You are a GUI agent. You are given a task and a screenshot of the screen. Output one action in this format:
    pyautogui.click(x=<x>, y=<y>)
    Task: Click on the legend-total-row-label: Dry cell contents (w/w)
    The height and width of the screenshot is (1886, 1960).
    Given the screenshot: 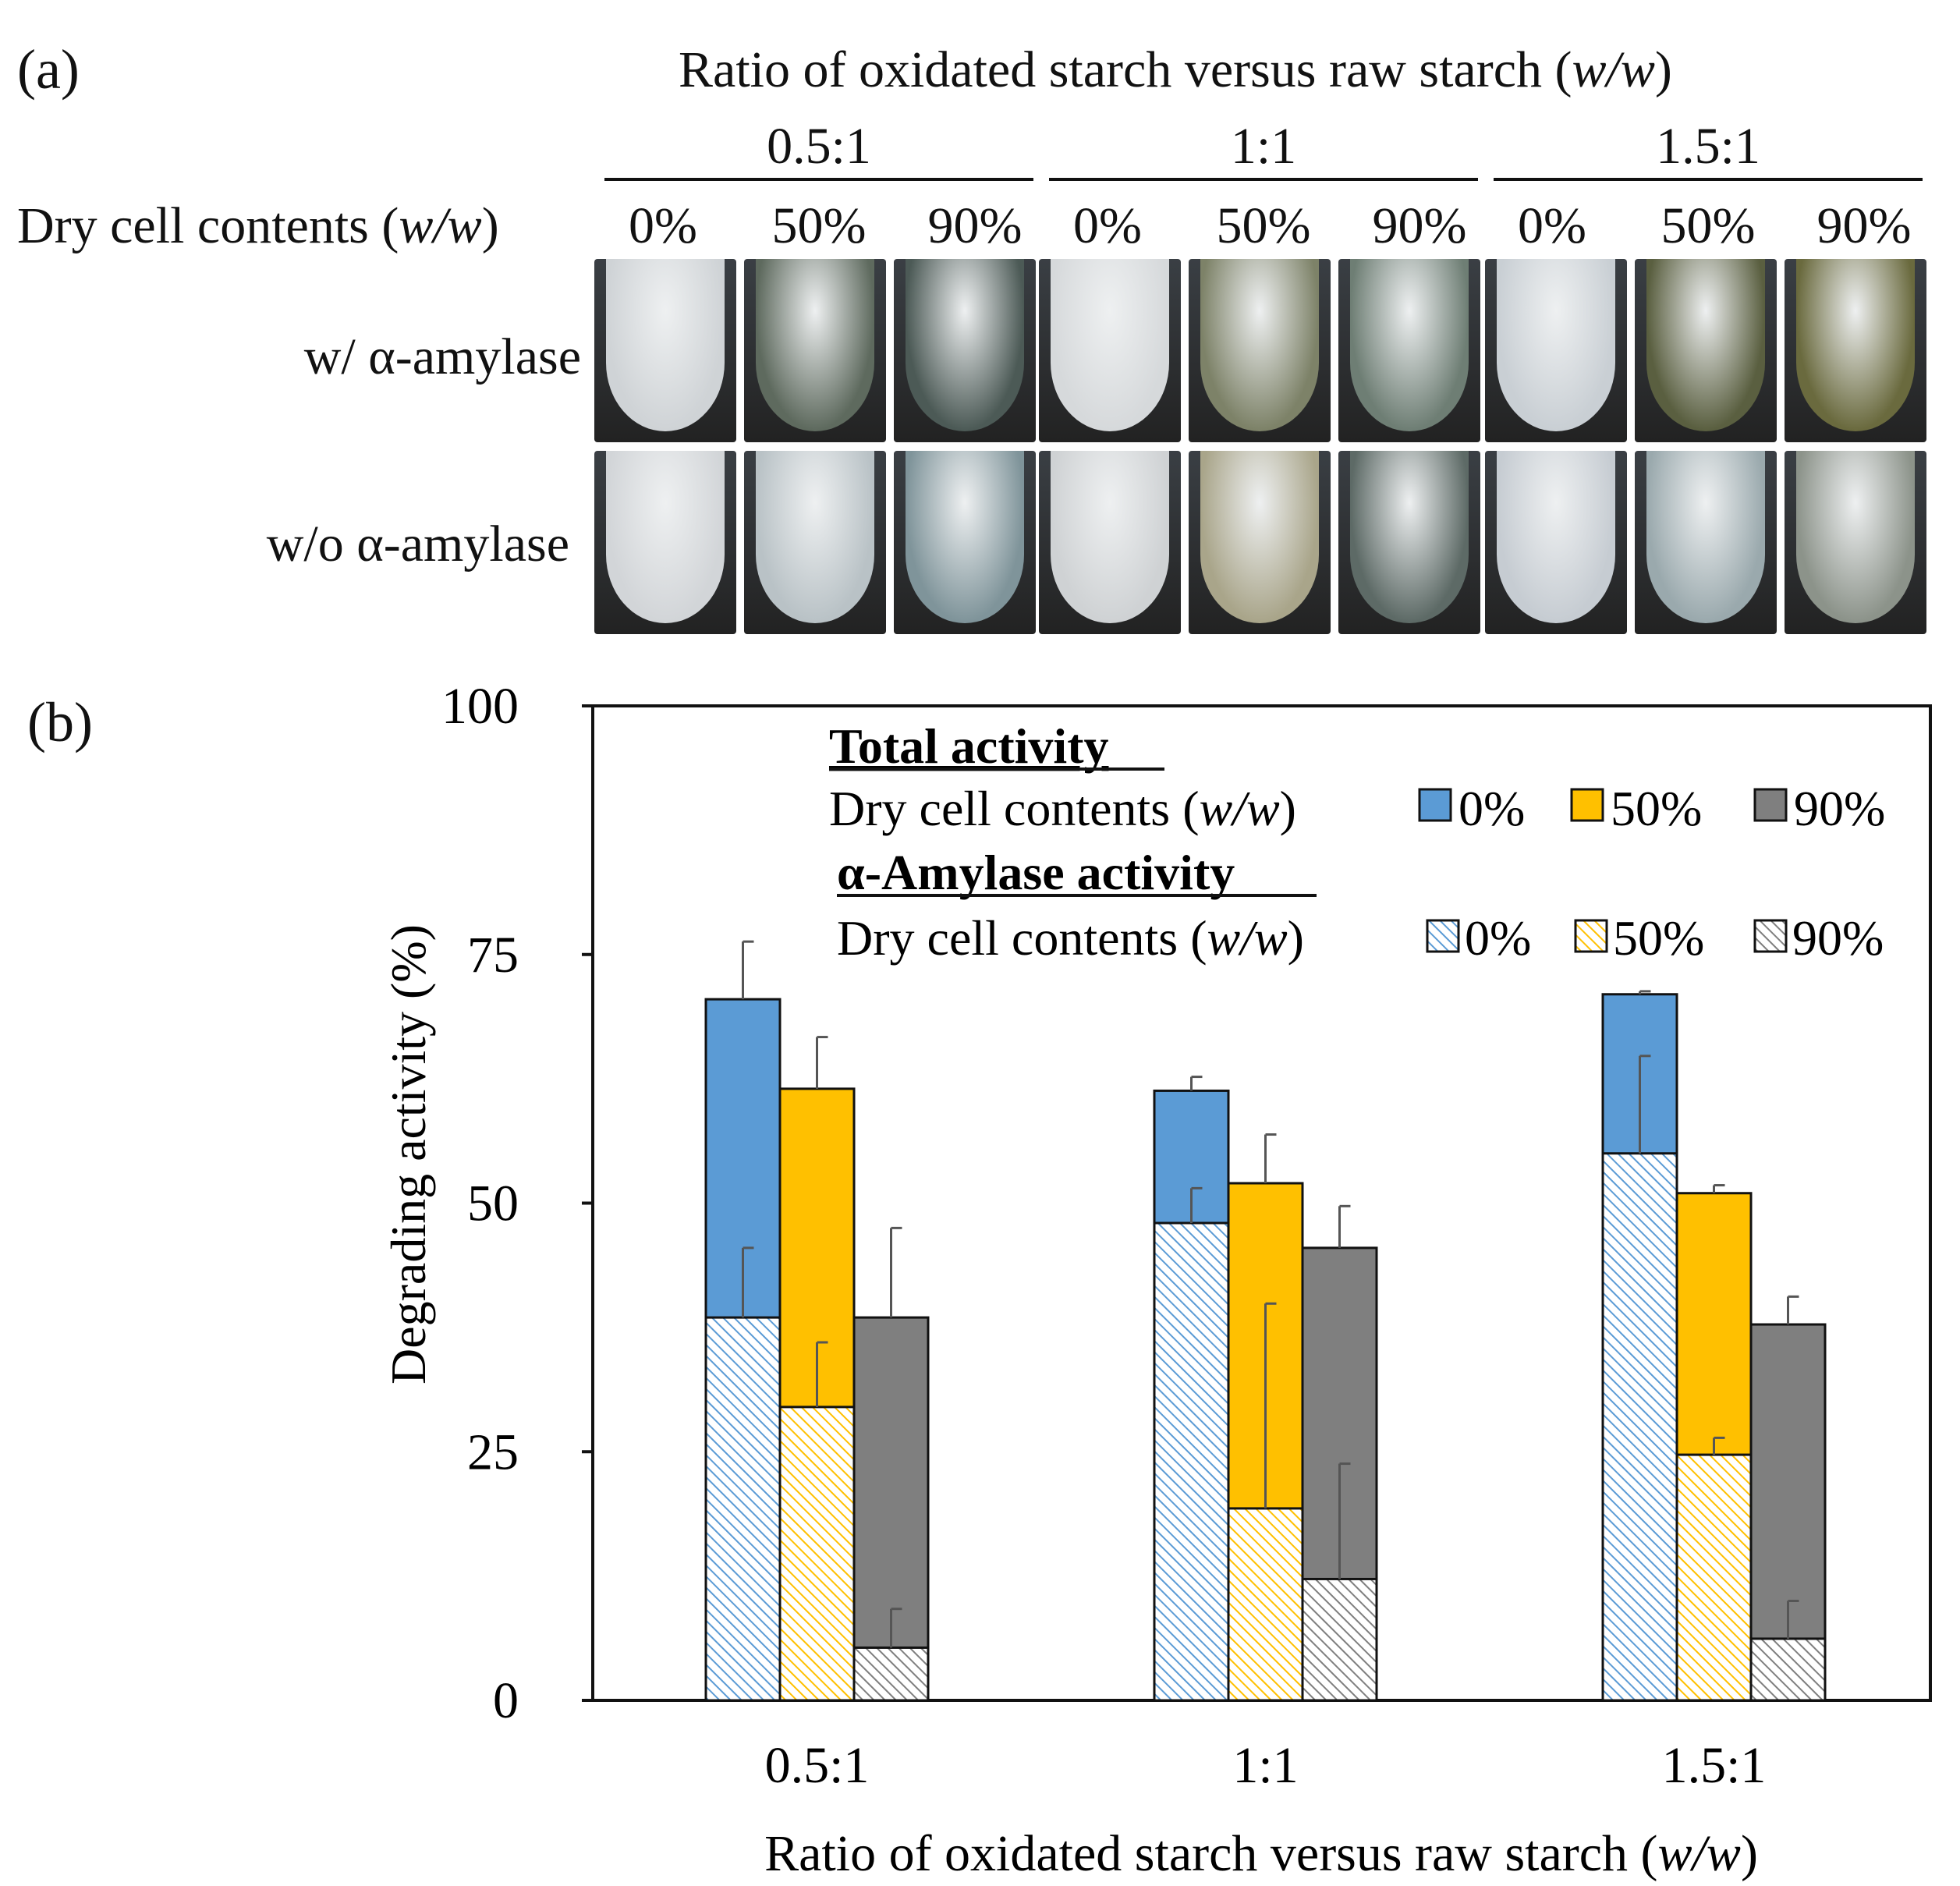 What is the action you would take?
    pyautogui.click(x=1062, y=808)
    